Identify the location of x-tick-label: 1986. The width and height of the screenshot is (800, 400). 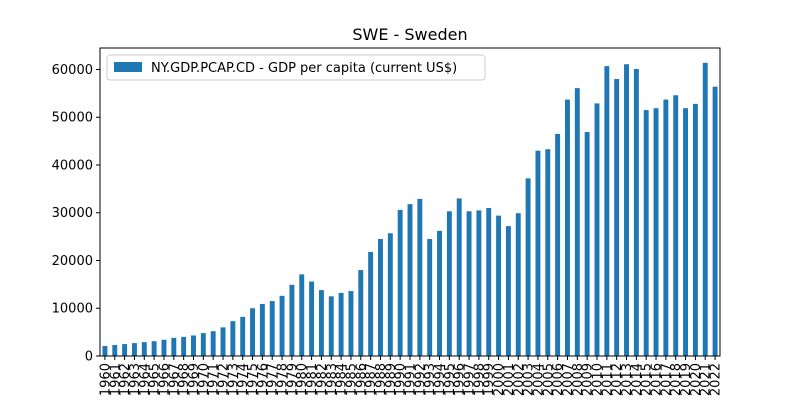
(361, 379).